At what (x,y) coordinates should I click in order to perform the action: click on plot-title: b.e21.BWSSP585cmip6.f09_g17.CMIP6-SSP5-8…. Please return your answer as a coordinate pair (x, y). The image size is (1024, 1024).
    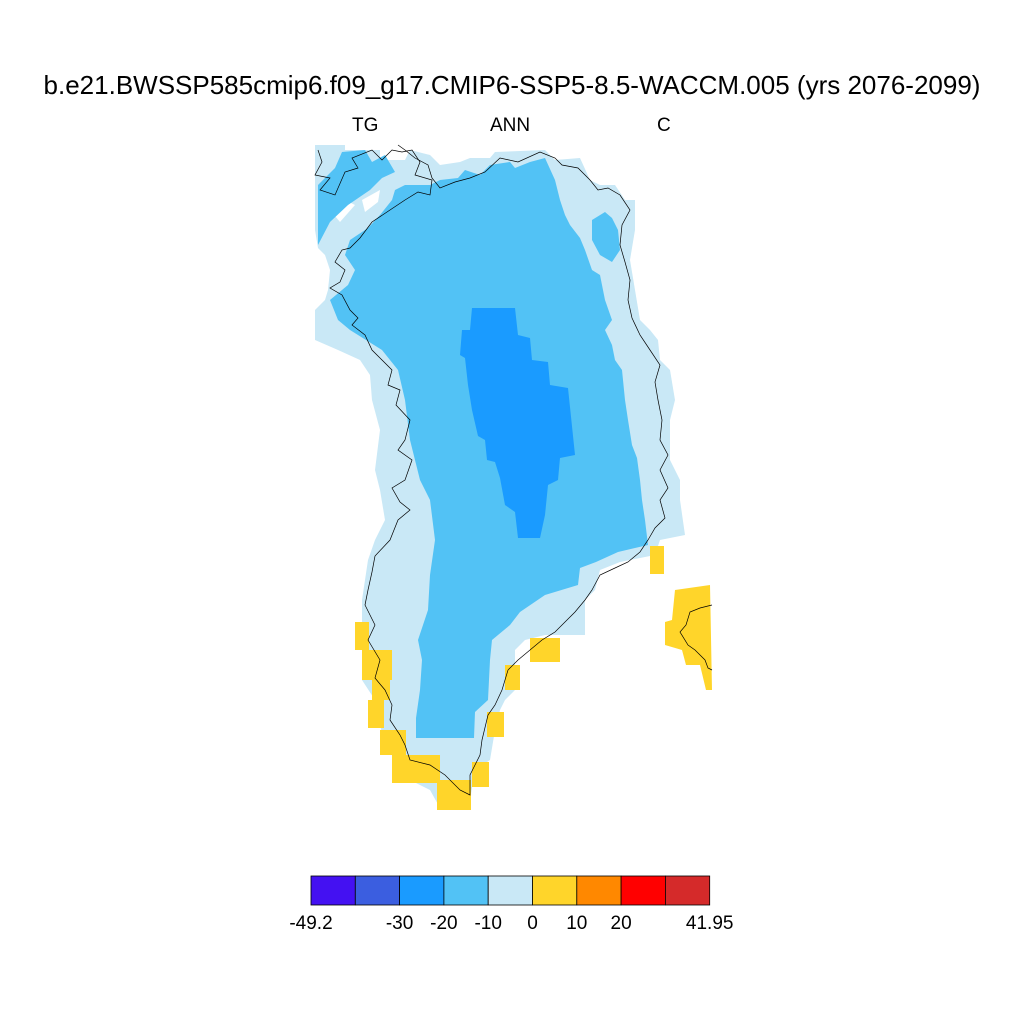
    Looking at the image, I should click on (512, 85).